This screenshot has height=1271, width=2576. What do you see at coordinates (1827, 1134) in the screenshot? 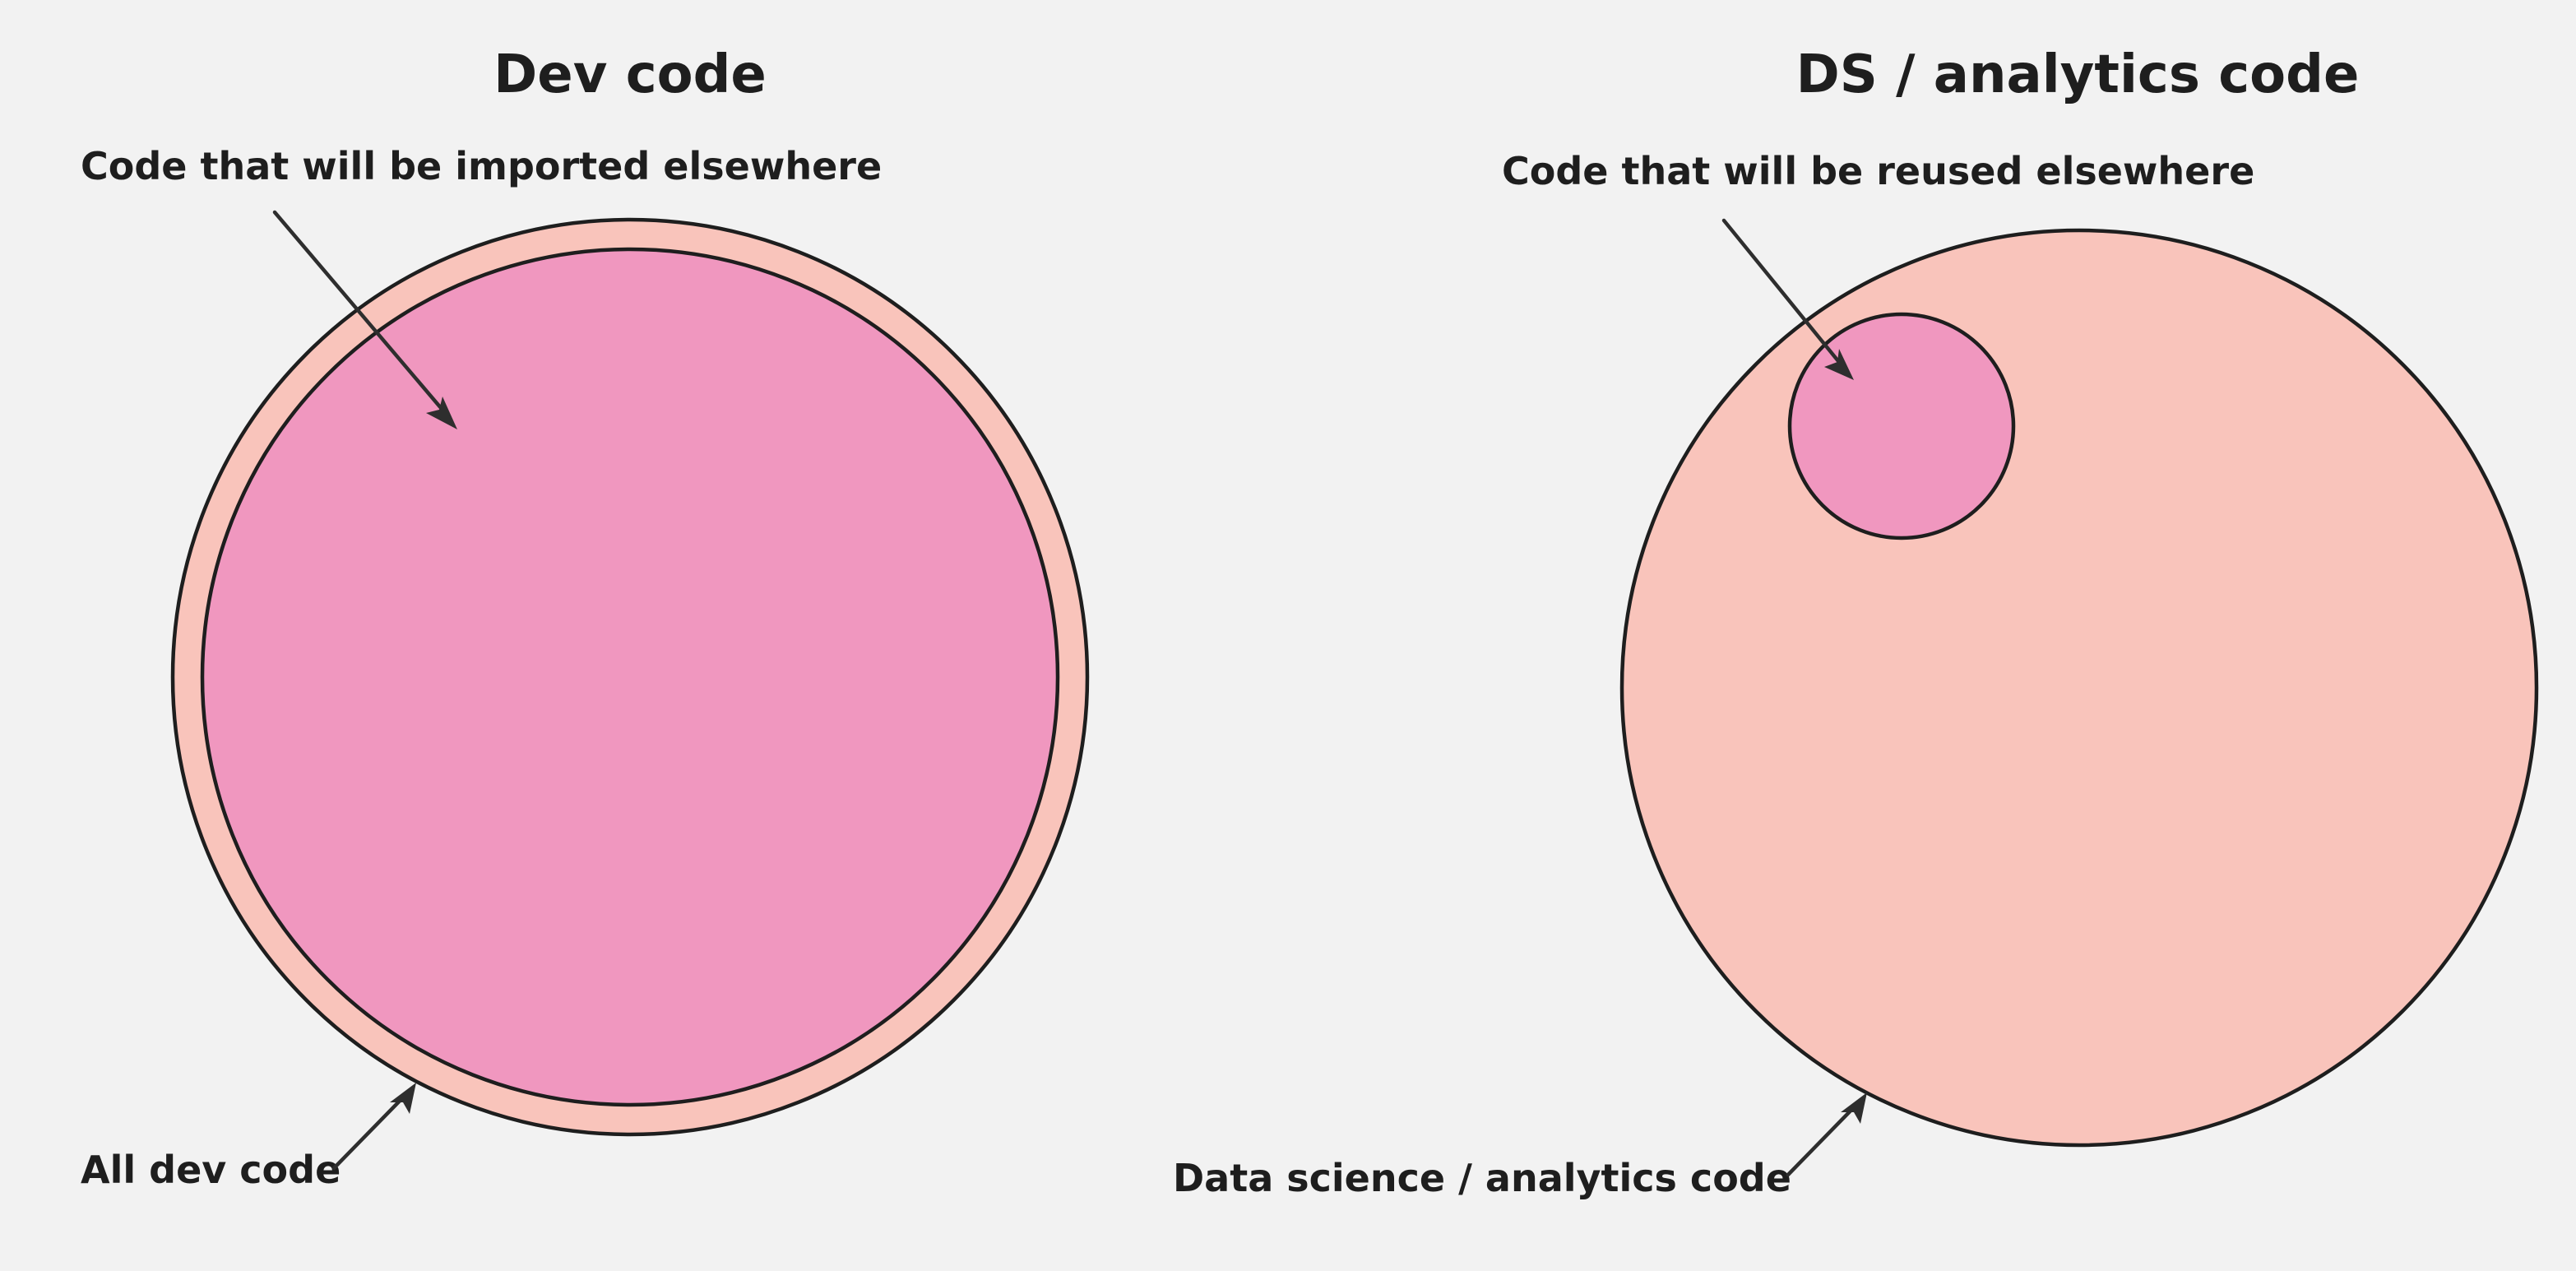
I see `ds-analytics-code-arrow` at bounding box center [1827, 1134].